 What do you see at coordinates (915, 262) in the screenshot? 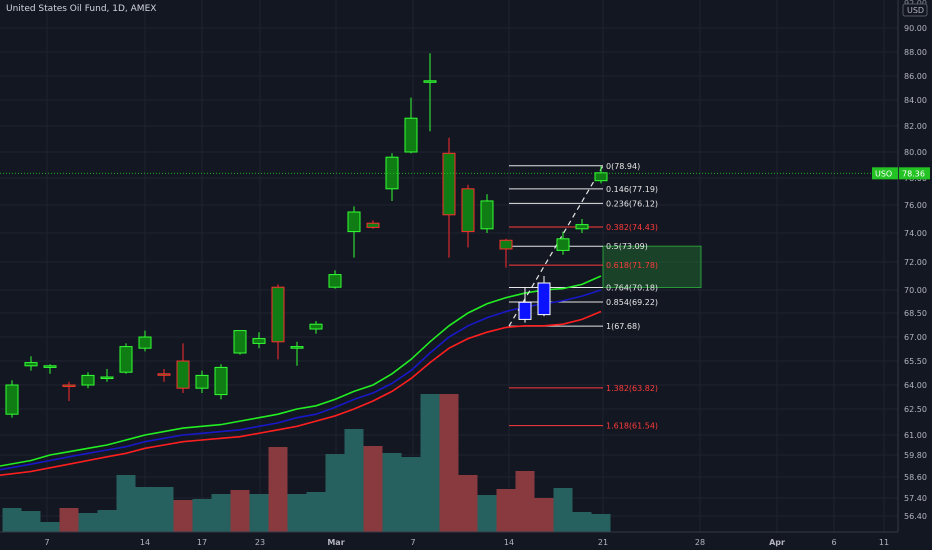
I see `y-tick-label: 72.00` at bounding box center [915, 262].